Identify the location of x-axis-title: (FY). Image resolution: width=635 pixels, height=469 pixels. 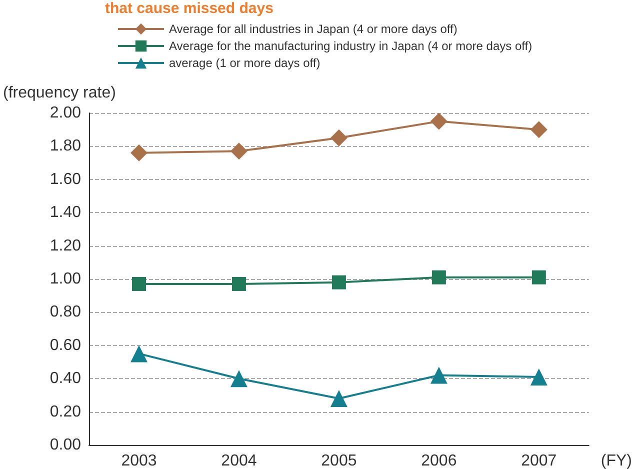
(616, 460).